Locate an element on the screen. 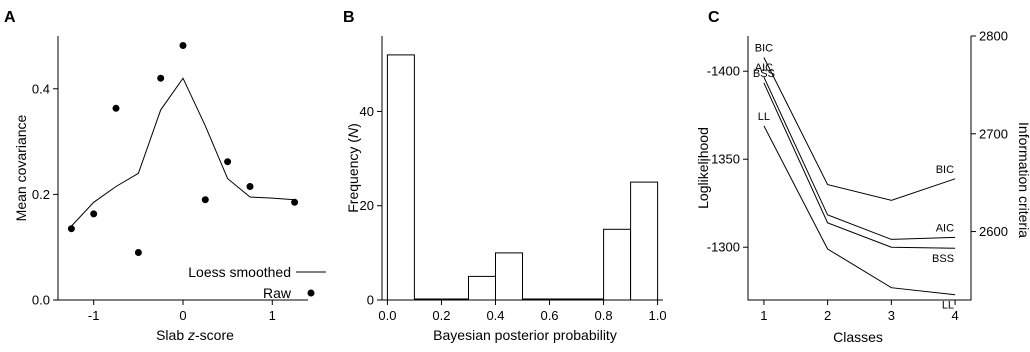 The image size is (1030, 352). series-label-start-bic: BIC is located at coordinates (764, 49).